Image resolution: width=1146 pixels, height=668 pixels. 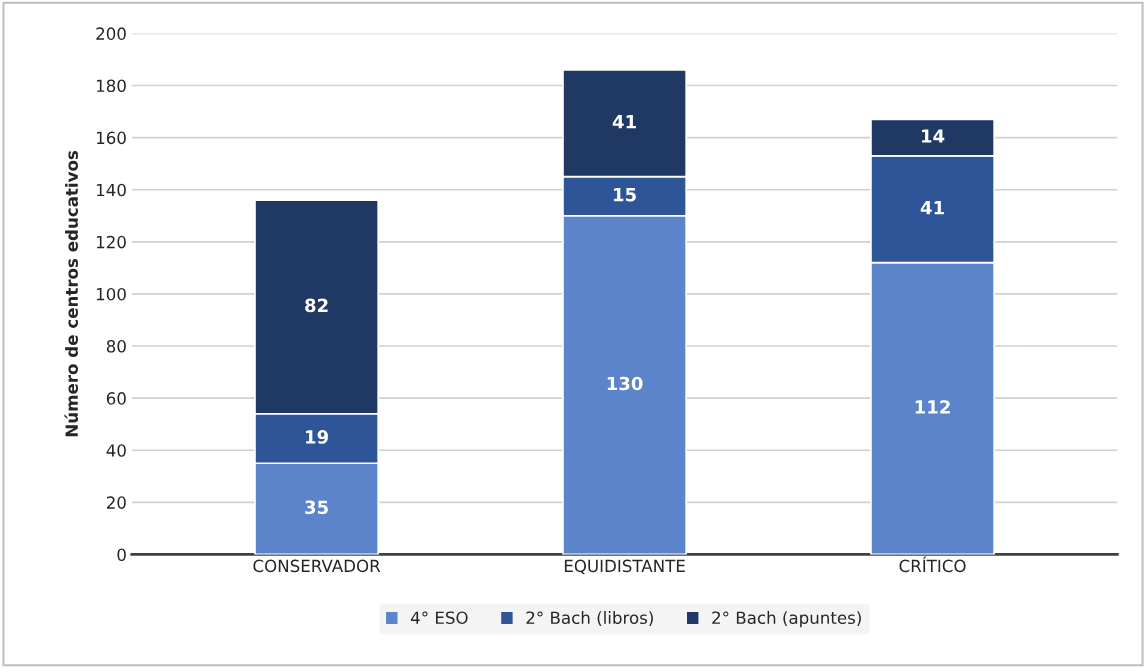 I want to click on x-tick-label: CRÍTICO, so click(x=932, y=564).